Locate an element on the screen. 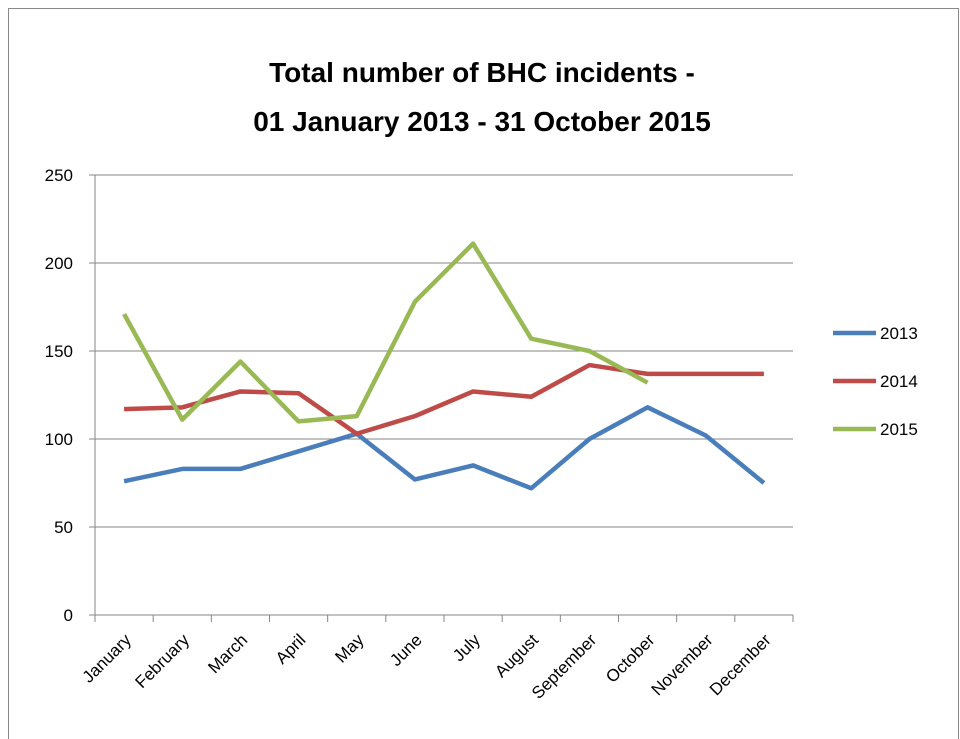 This screenshot has width=960, height=739. y-tick-label: 250 is located at coordinates (59, 175).